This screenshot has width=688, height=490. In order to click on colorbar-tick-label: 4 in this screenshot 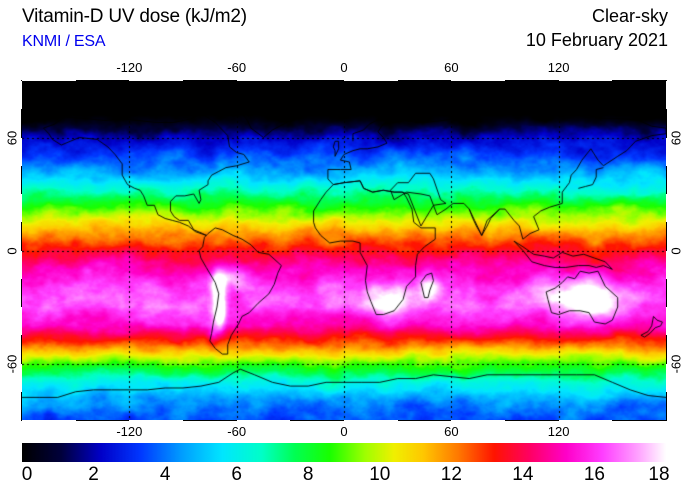, I will do `click(165, 474)`.